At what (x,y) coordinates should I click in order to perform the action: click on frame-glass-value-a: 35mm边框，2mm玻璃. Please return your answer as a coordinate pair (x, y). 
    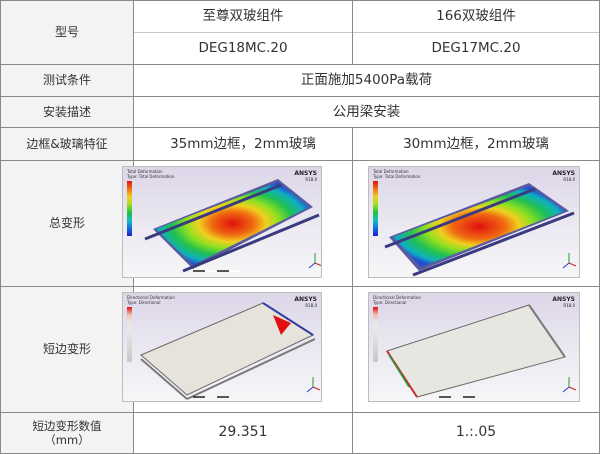
    Looking at the image, I should click on (243, 143).